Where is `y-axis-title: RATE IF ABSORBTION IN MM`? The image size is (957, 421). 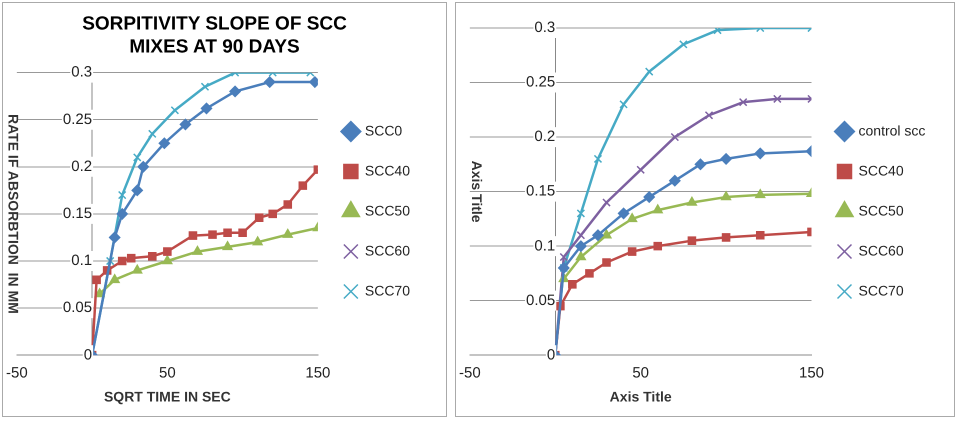
y-axis-title: RATE IF ABSORBTION IN MM is located at coordinates (14, 214).